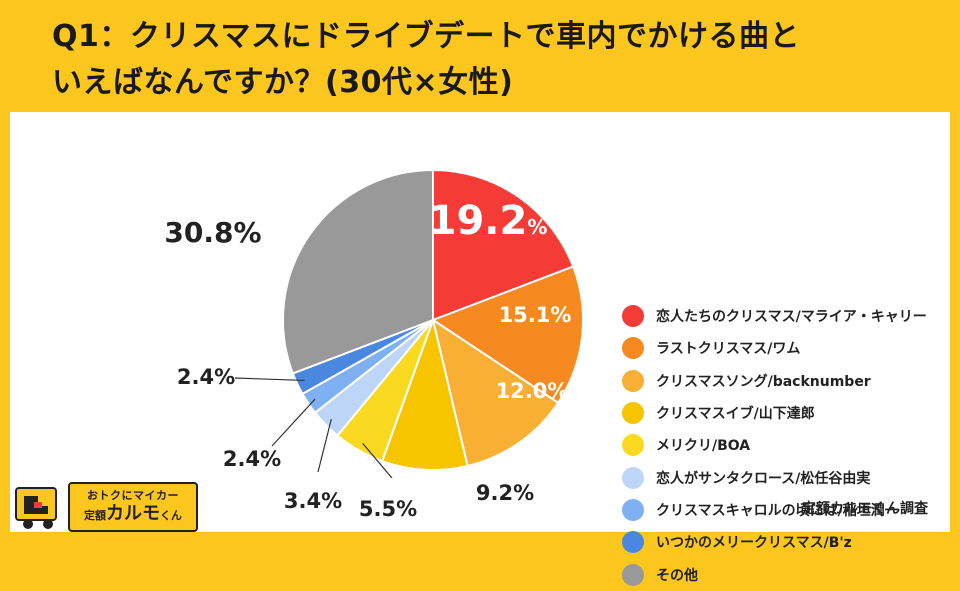 This screenshot has height=591, width=960. What do you see at coordinates (171, 515) in the screenshot?
I see `logo-brand-suffix: くん` at bounding box center [171, 515].